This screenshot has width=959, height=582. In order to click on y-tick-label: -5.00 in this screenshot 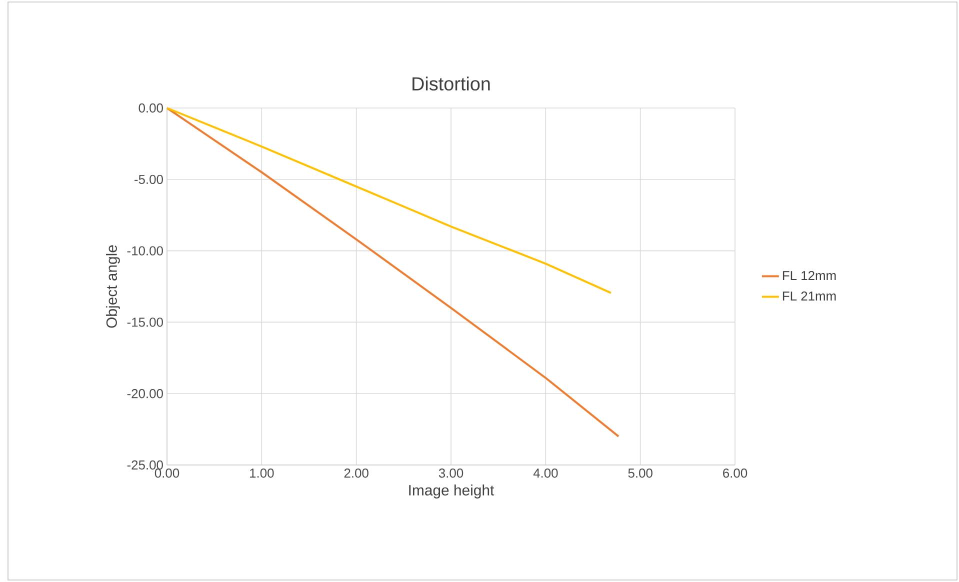, I will do `click(148, 179)`.